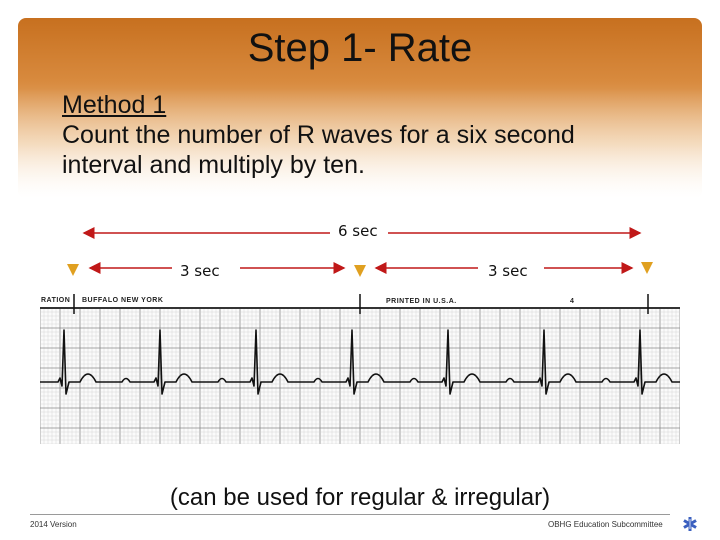  I want to click on footer-organization: OBHG Education Subcommittee, so click(605, 524).